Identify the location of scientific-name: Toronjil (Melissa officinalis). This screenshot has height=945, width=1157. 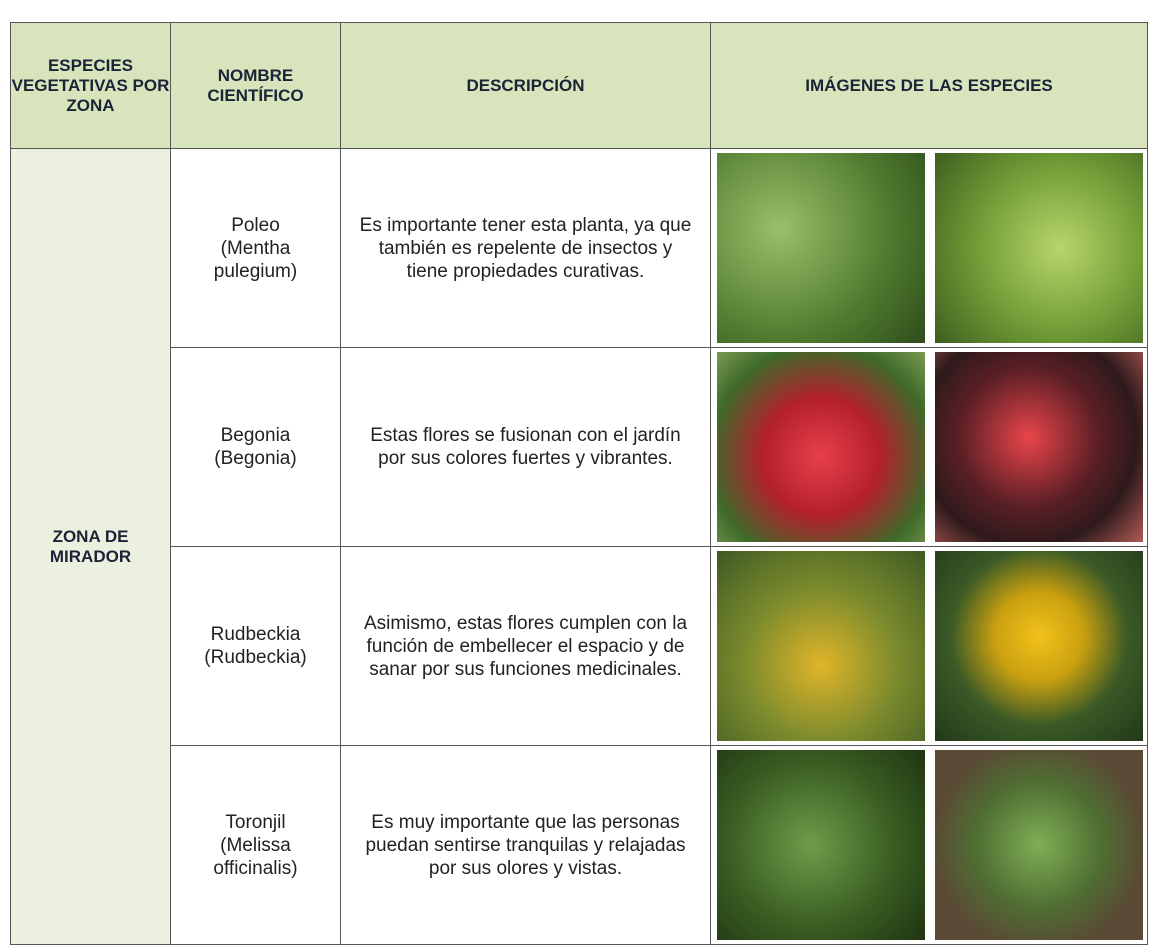
(255, 845).